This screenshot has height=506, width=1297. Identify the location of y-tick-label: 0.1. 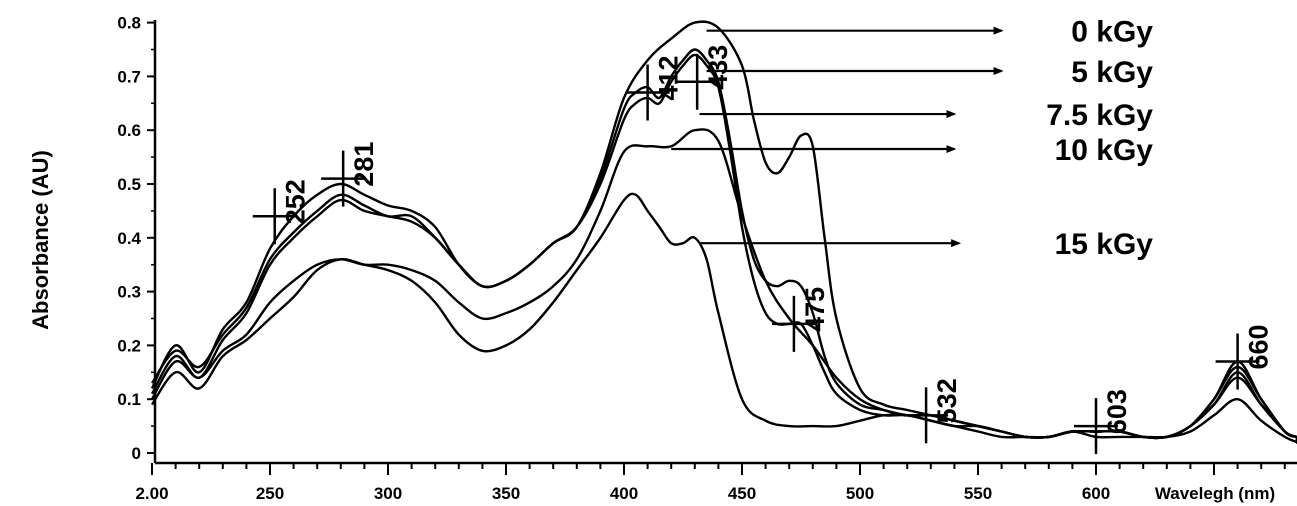
(129, 399).